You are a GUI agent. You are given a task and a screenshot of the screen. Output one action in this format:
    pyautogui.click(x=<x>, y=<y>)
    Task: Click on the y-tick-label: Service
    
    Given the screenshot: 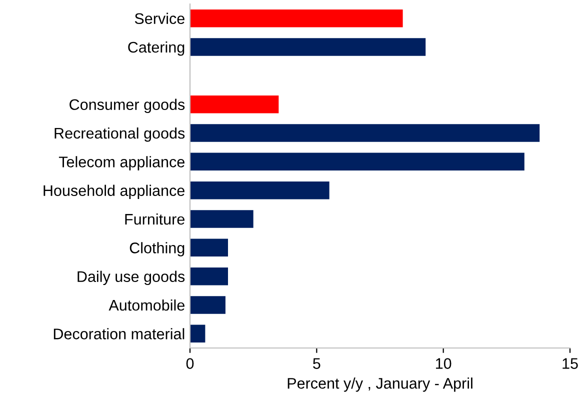 What is the action you would take?
    pyautogui.click(x=159, y=18)
    